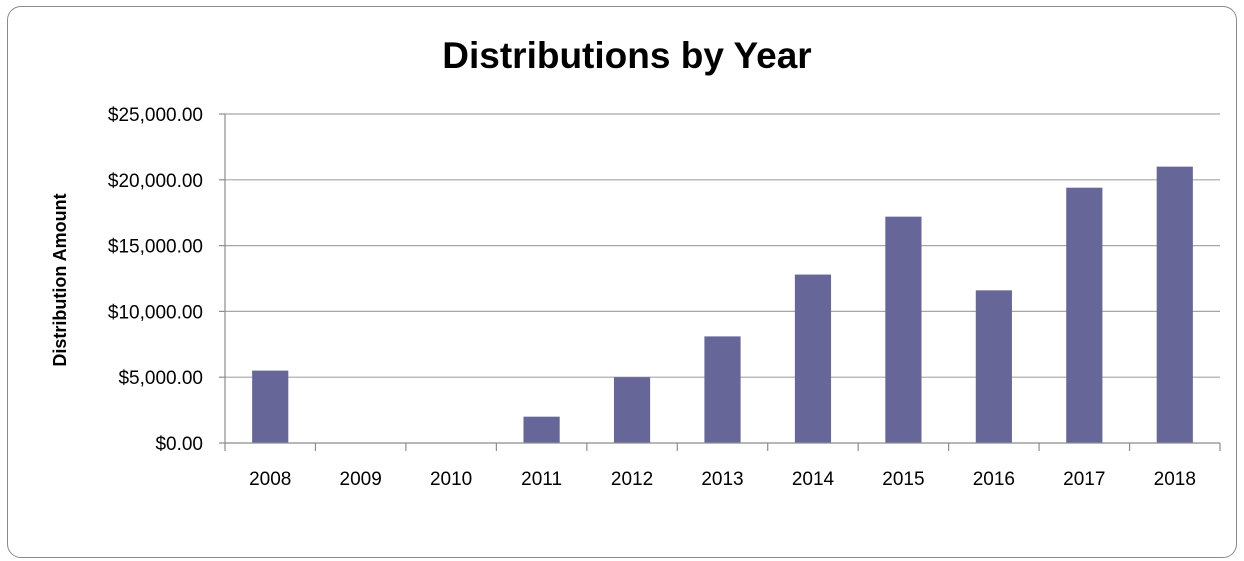 Image resolution: width=1244 pixels, height=561 pixels. I want to click on x-tick-label: 2015, so click(903, 479).